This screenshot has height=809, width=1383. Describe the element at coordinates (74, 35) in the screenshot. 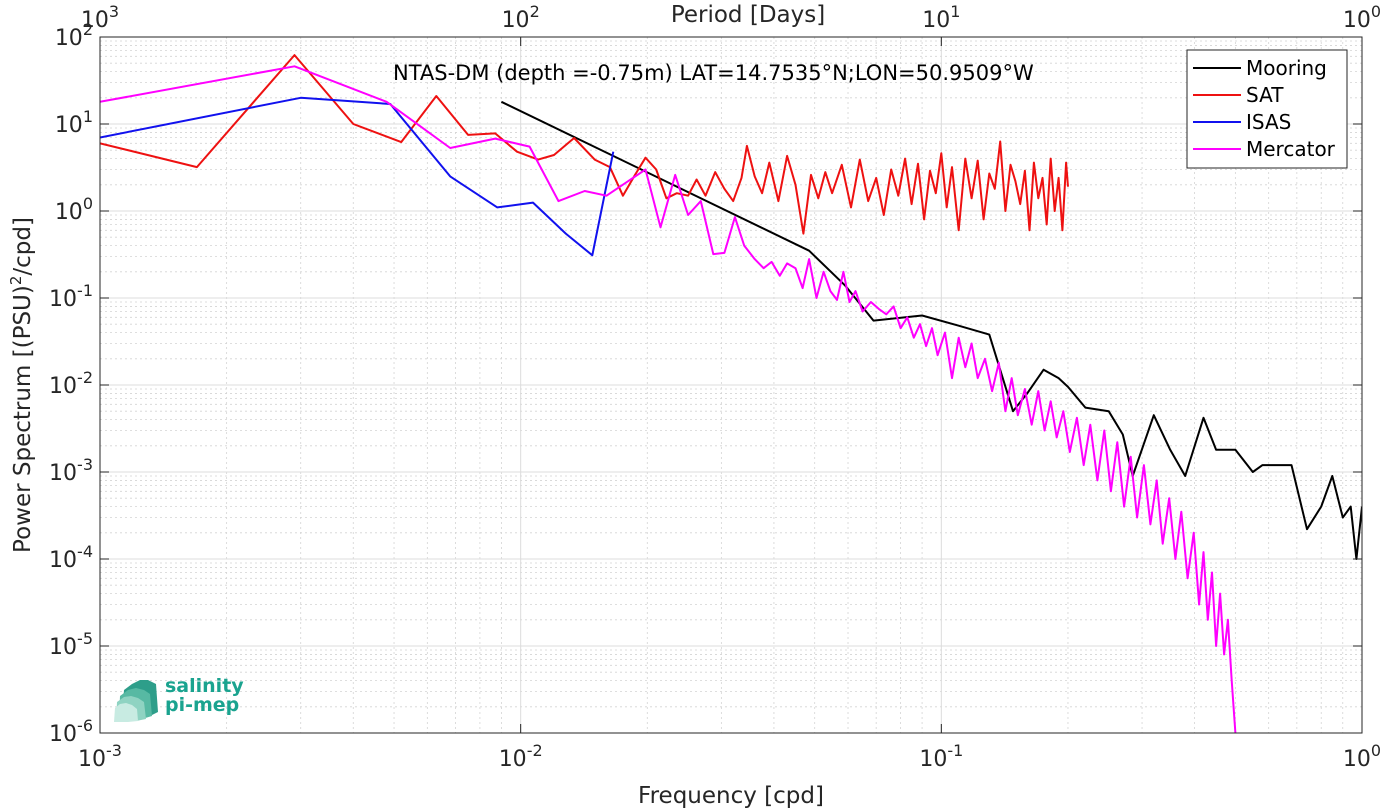

I see `y-tick-label: 10²` at that location.